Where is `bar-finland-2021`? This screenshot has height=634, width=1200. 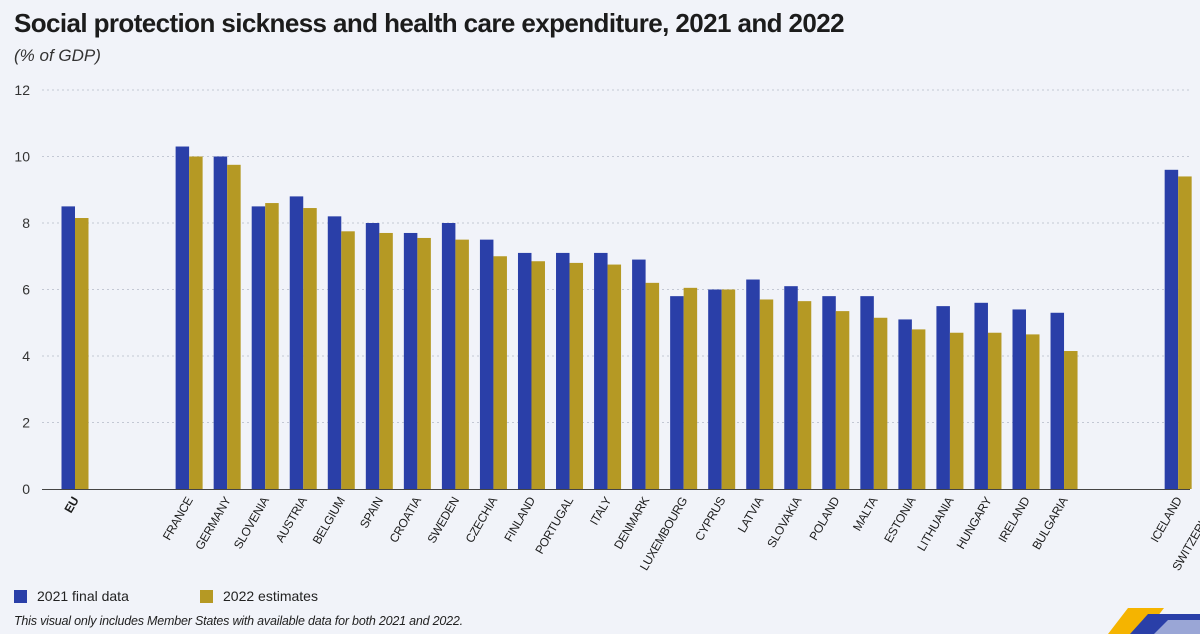
bar-finland-2021 is located at coordinates (524, 370).